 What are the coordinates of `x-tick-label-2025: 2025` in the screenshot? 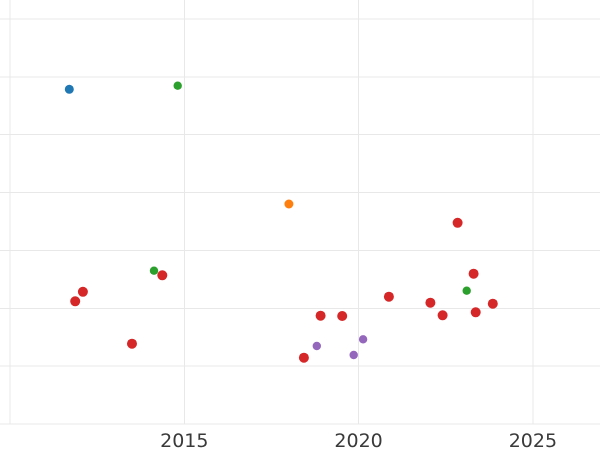 It's located at (533, 440).